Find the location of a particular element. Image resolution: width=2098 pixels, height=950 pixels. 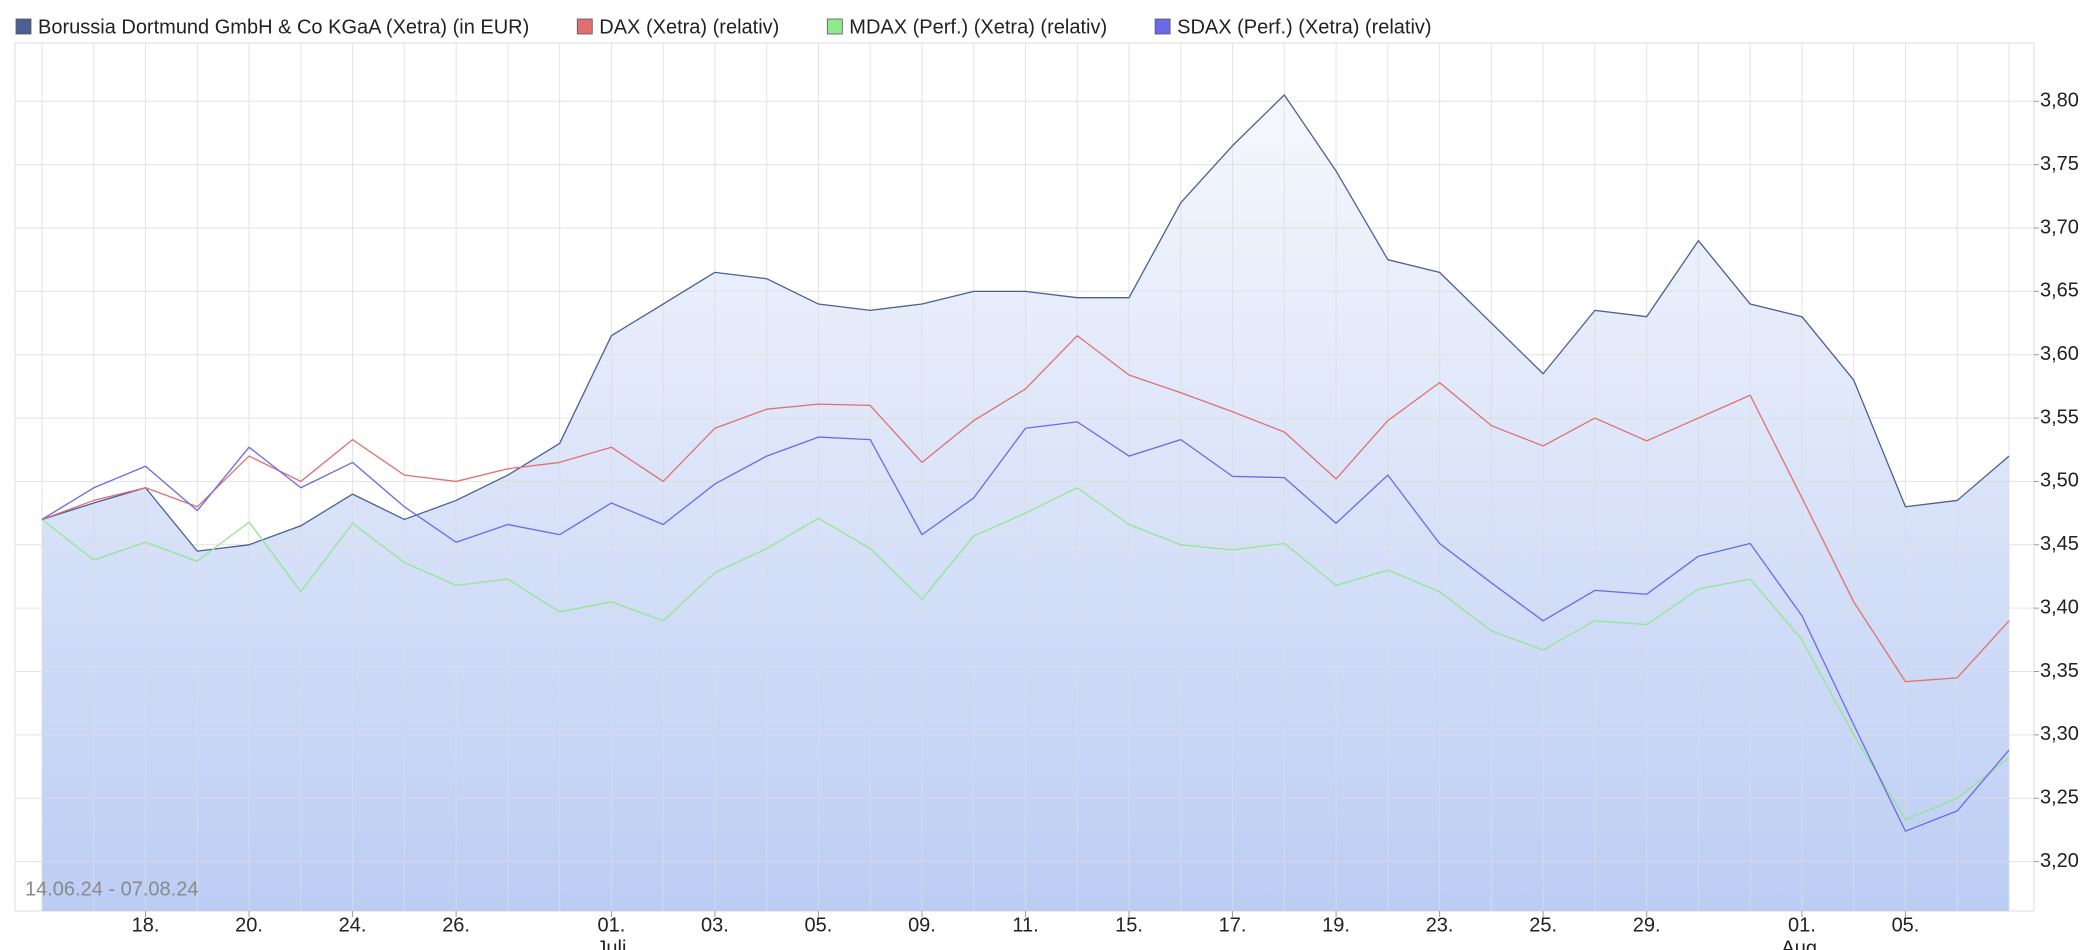

x-tick-label: 18. is located at coordinates (146, 925).